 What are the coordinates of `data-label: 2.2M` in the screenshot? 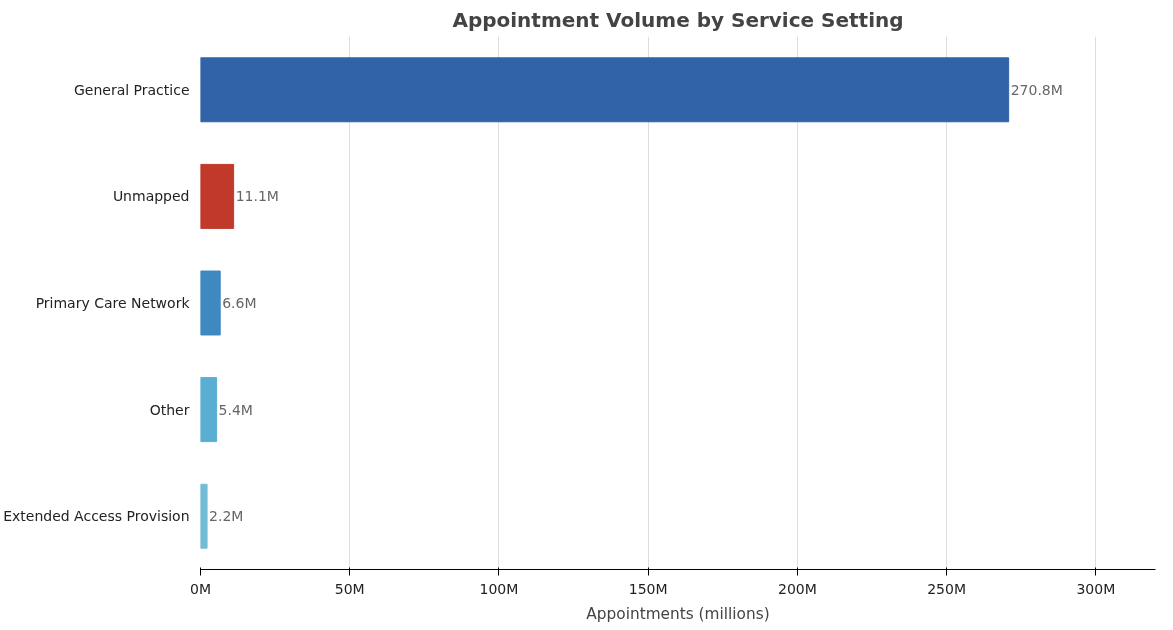 It's located at (226, 516).